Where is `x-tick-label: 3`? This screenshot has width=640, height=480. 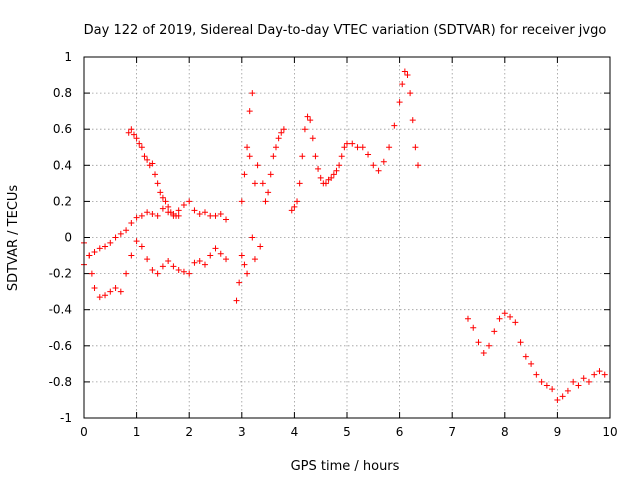 x-tick-label: 3 is located at coordinates (242, 432).